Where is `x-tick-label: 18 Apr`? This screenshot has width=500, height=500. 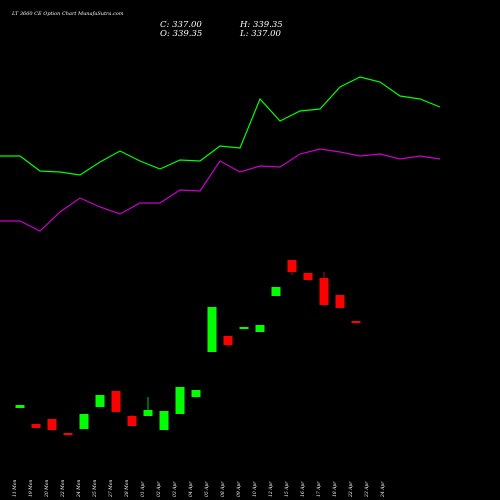
x-tick-label: 18 Apr is located at coordinates (335, 489).